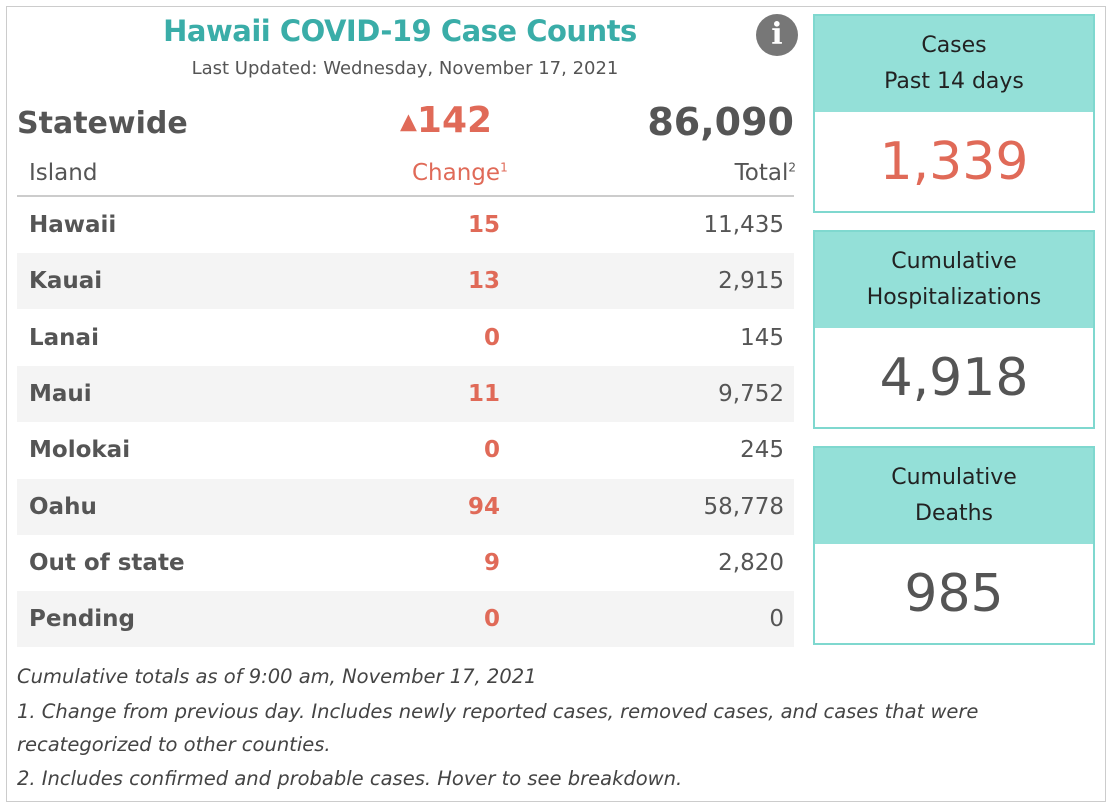  Describe the element at coordinates (60, 393) in the screenshot. I see `island-name: Maui` at that location.